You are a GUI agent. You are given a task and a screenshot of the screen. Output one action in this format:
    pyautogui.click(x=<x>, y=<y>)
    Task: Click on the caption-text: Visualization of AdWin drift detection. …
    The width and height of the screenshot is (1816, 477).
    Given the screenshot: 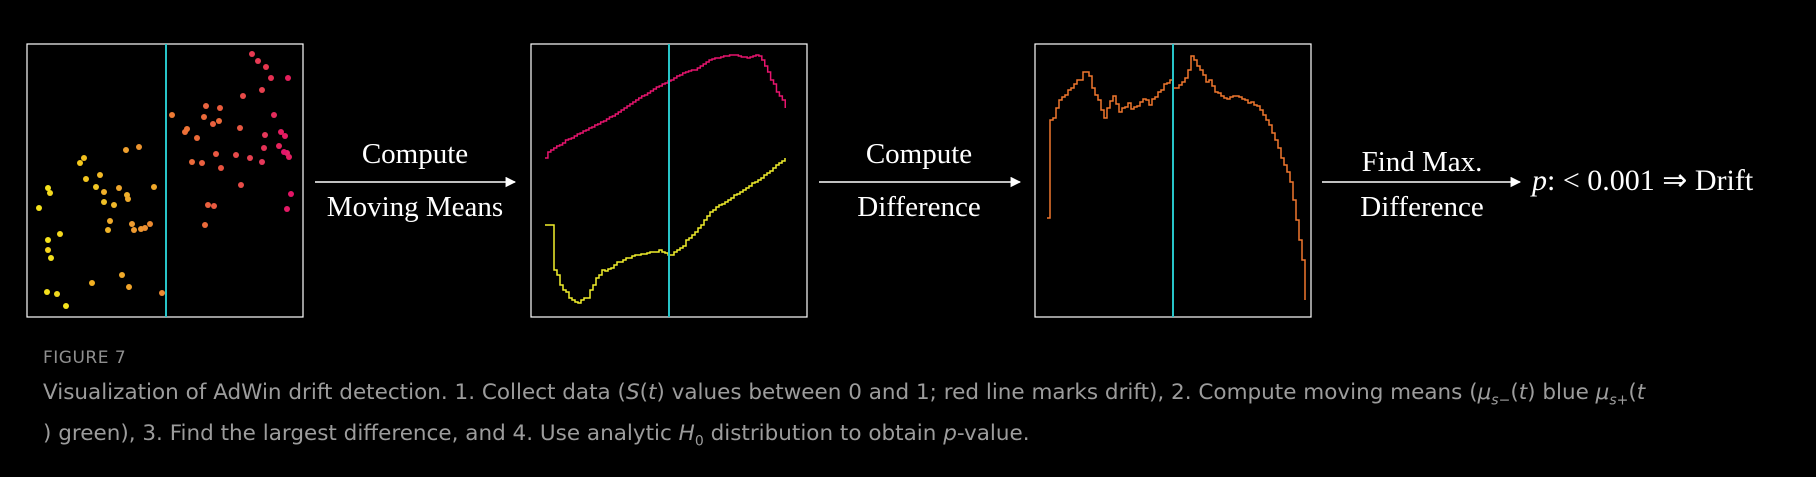 What is the action you would take?
    pyautogui.click(x=844, y=415)
    